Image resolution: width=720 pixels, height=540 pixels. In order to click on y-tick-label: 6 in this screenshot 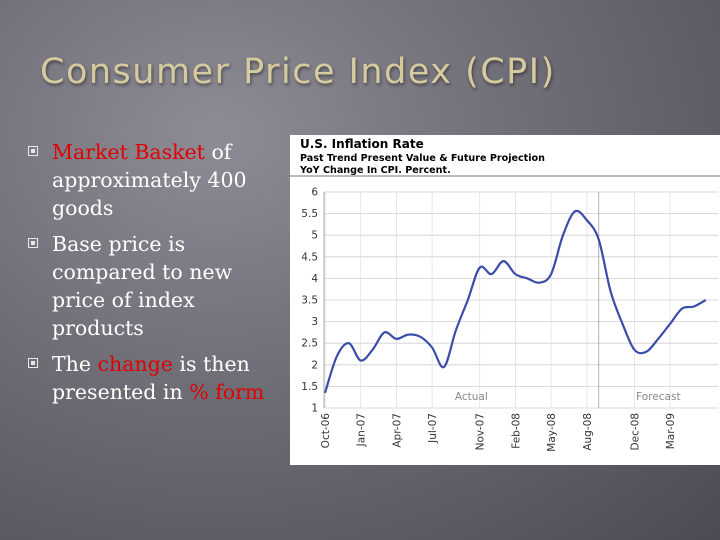, I will do `click(314, 193)`.